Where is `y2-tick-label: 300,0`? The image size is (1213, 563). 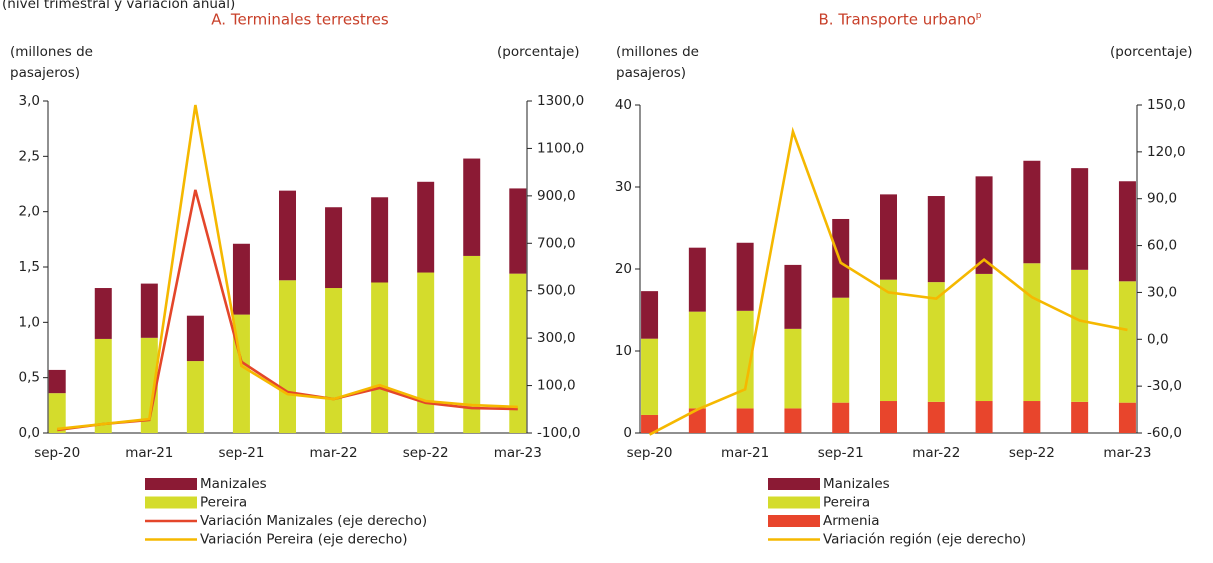 y2-tick-label: 300,0 is located at coordinates (556, 338).